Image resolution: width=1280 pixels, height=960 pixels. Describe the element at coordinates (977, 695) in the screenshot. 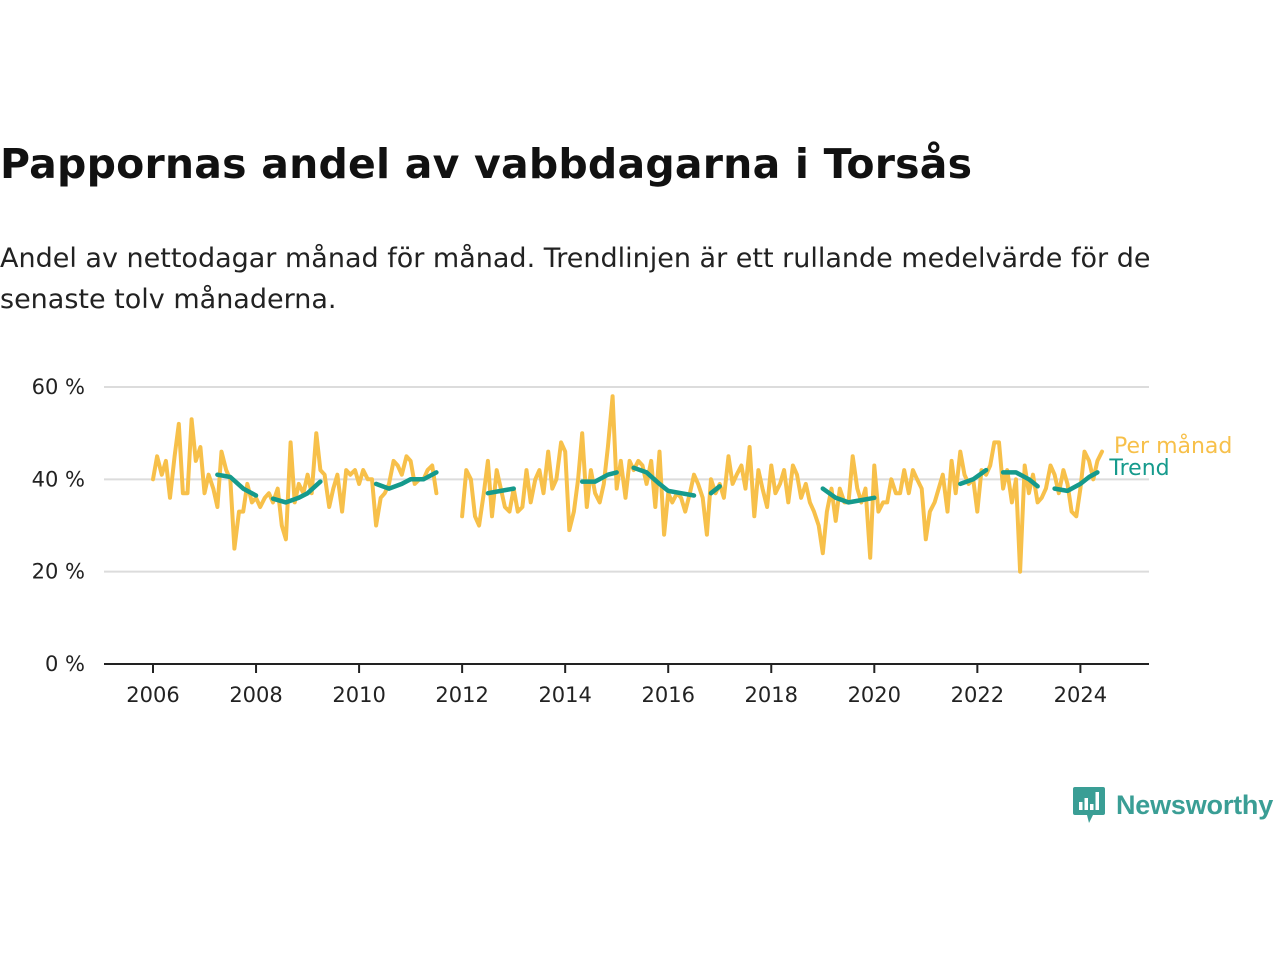

I see `x-tick-label: 2022` at that location.